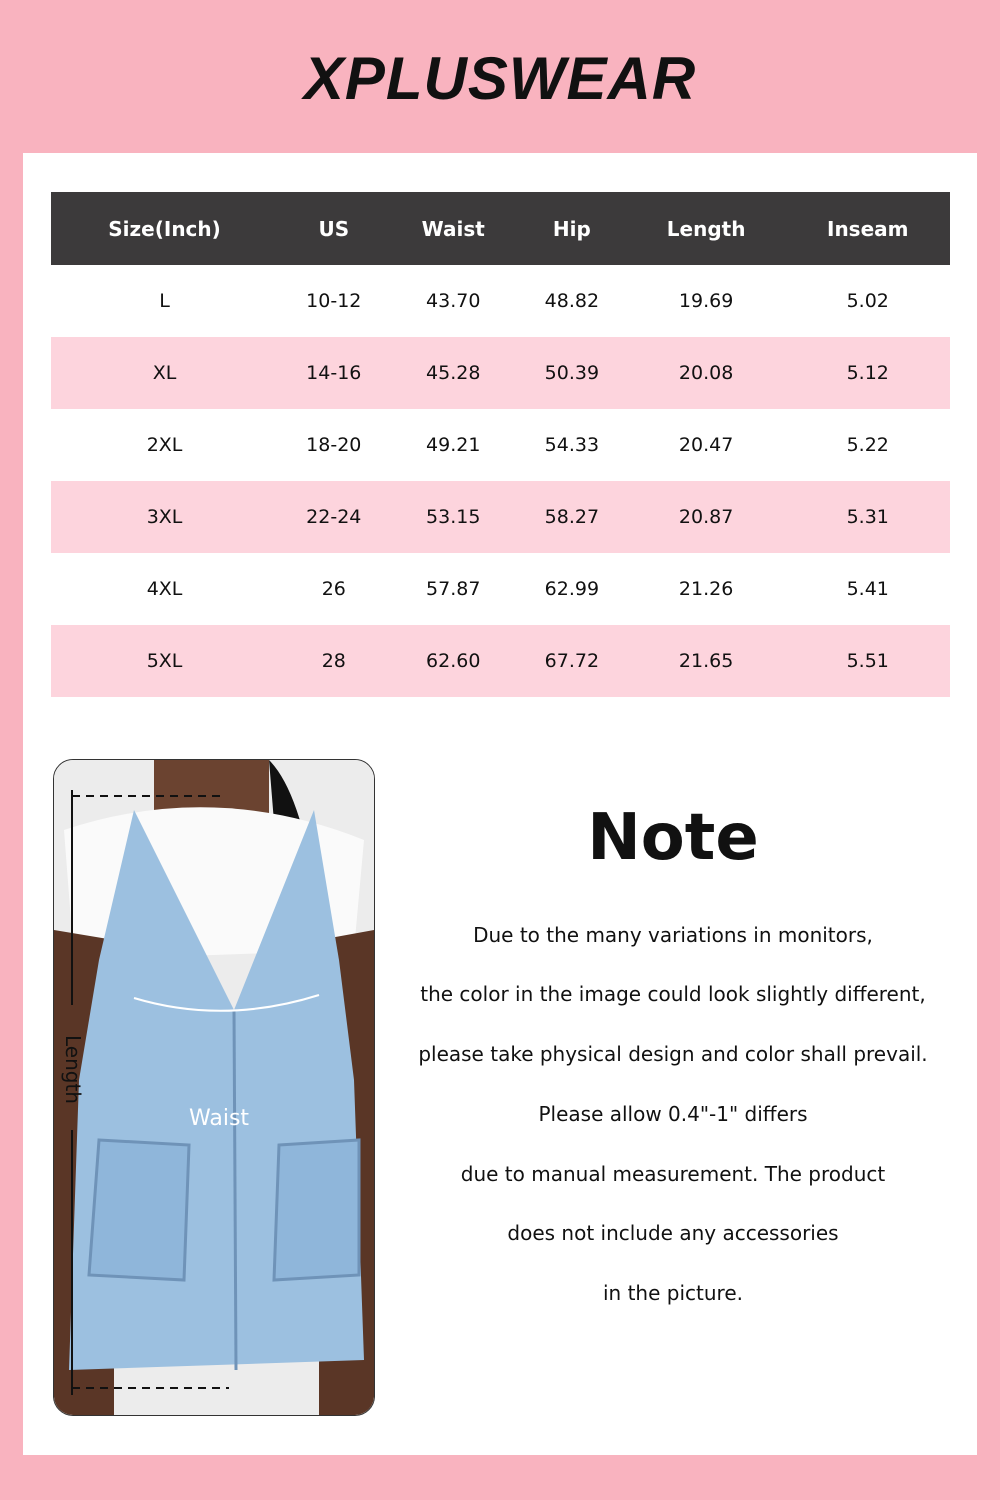 The height and width of the screenshot is (1500, 1000). I want to click on table-cell: 62.60, so click(453, 661).